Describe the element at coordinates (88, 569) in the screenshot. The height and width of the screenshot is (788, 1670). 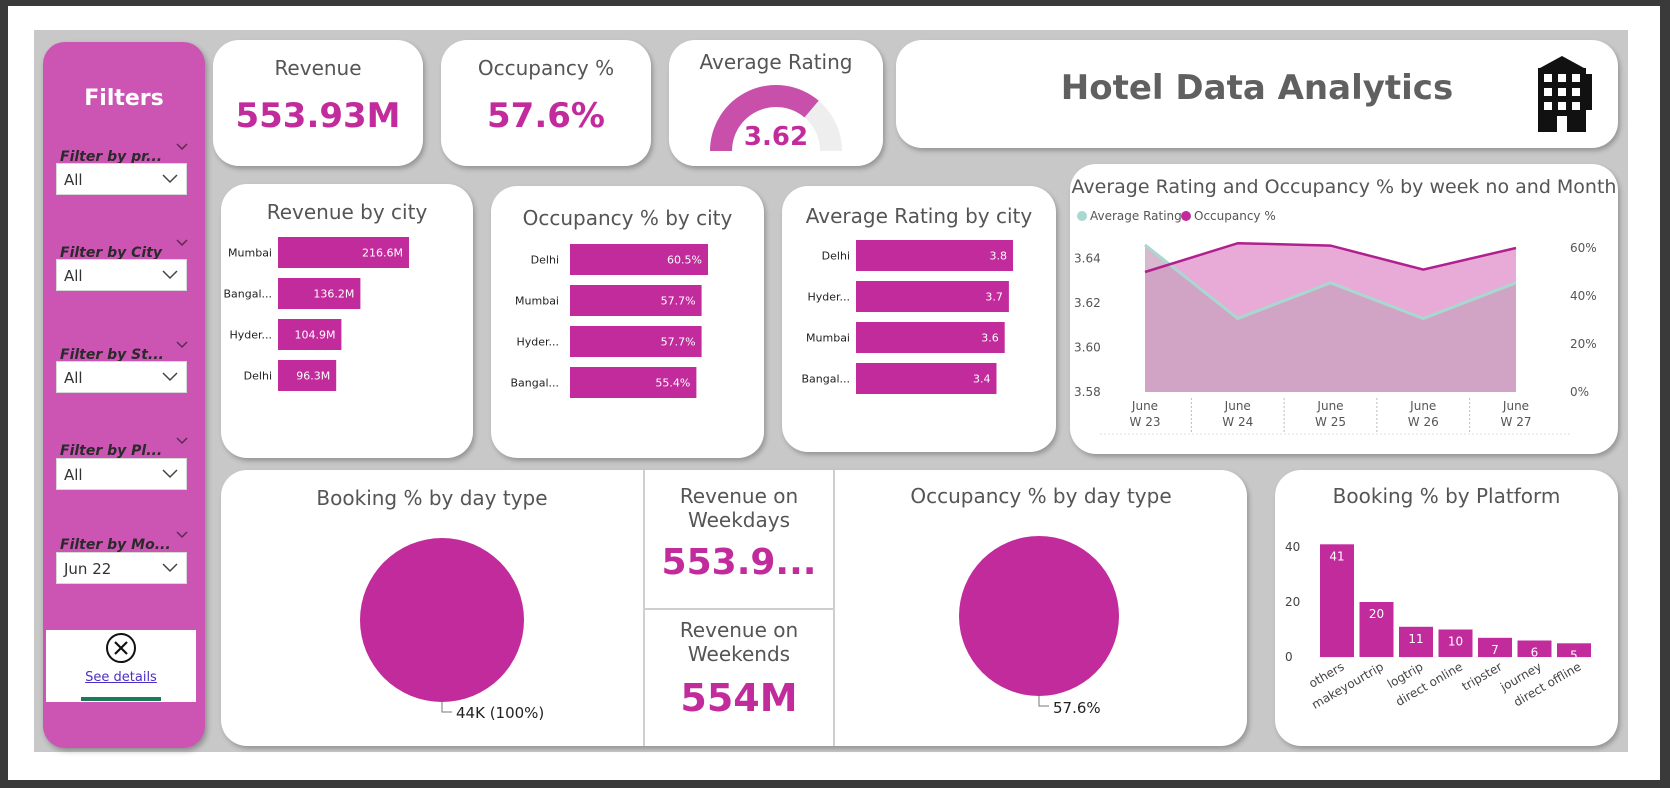
I see `filter-value: Jun 22` at that location.